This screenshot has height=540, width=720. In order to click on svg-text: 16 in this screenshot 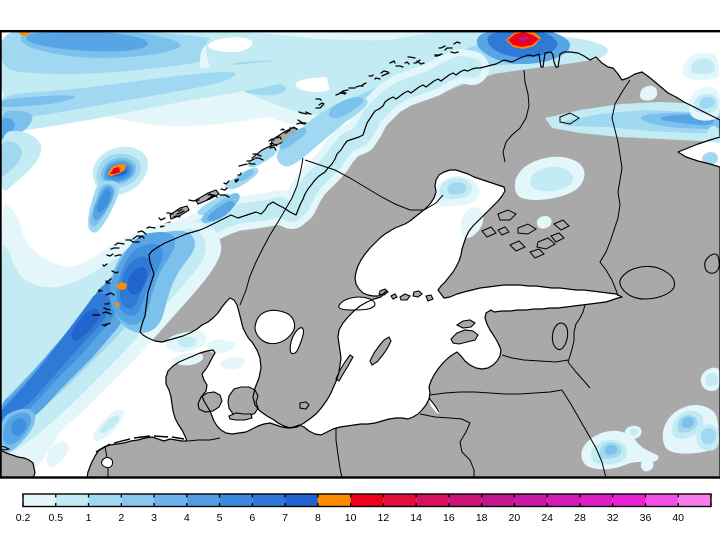, I will do `click(449, 518)`.